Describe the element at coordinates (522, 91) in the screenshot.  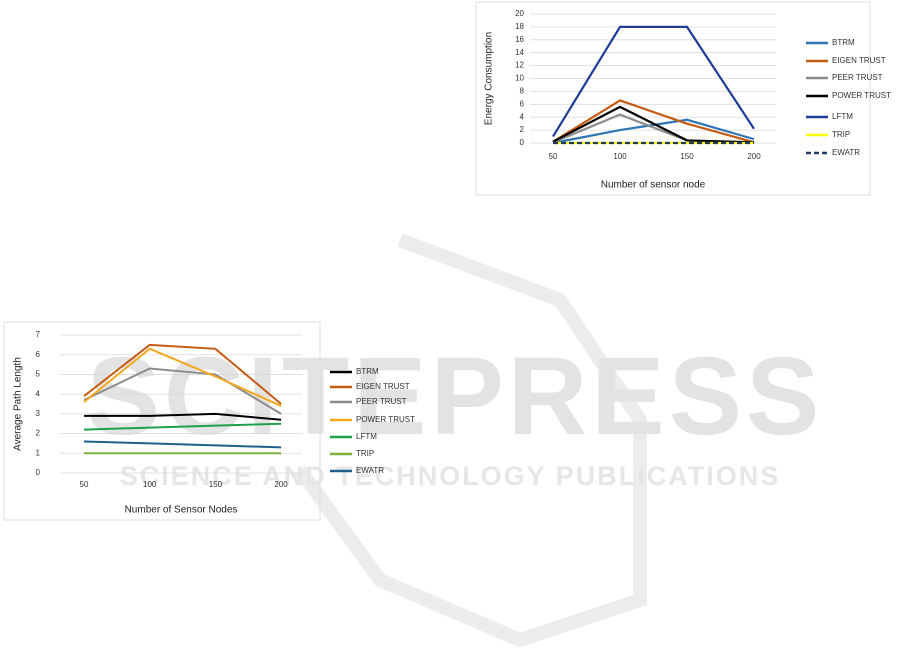
I see `y-tick-label: 8` at that location.